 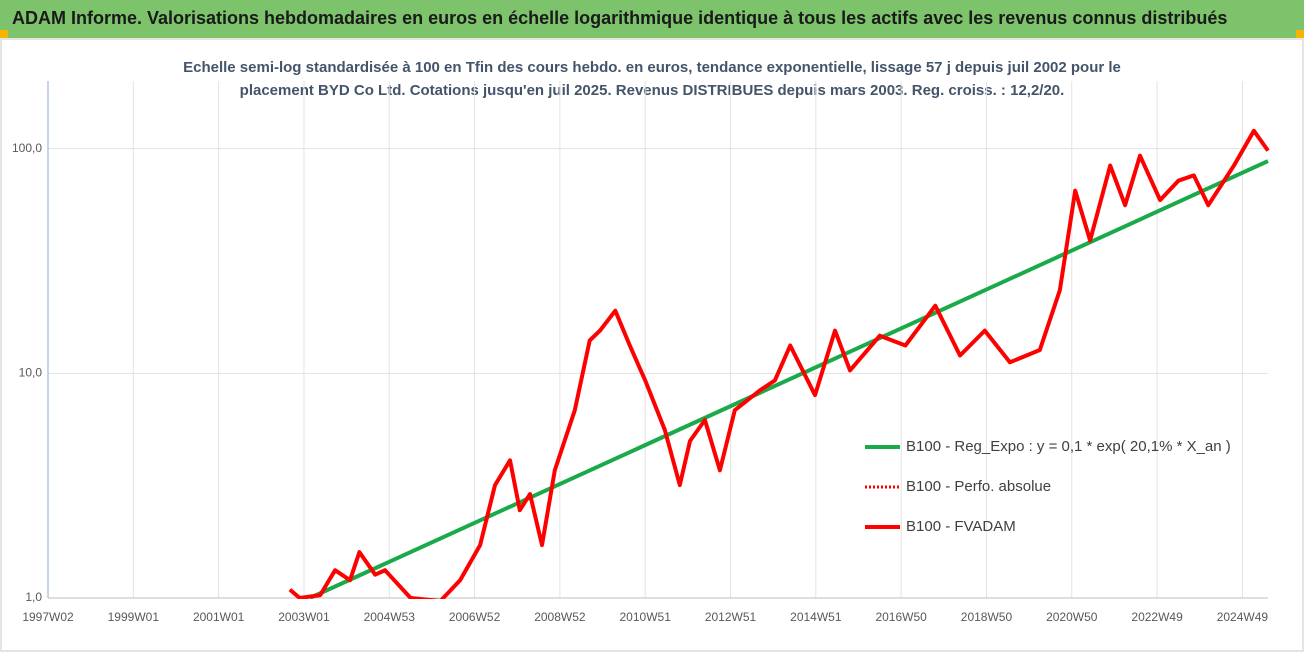 What do you see at coordinates (304, 617) in the screenshot?
I see `x-tick-label: 2003W01` at bounding box center [304, 617].